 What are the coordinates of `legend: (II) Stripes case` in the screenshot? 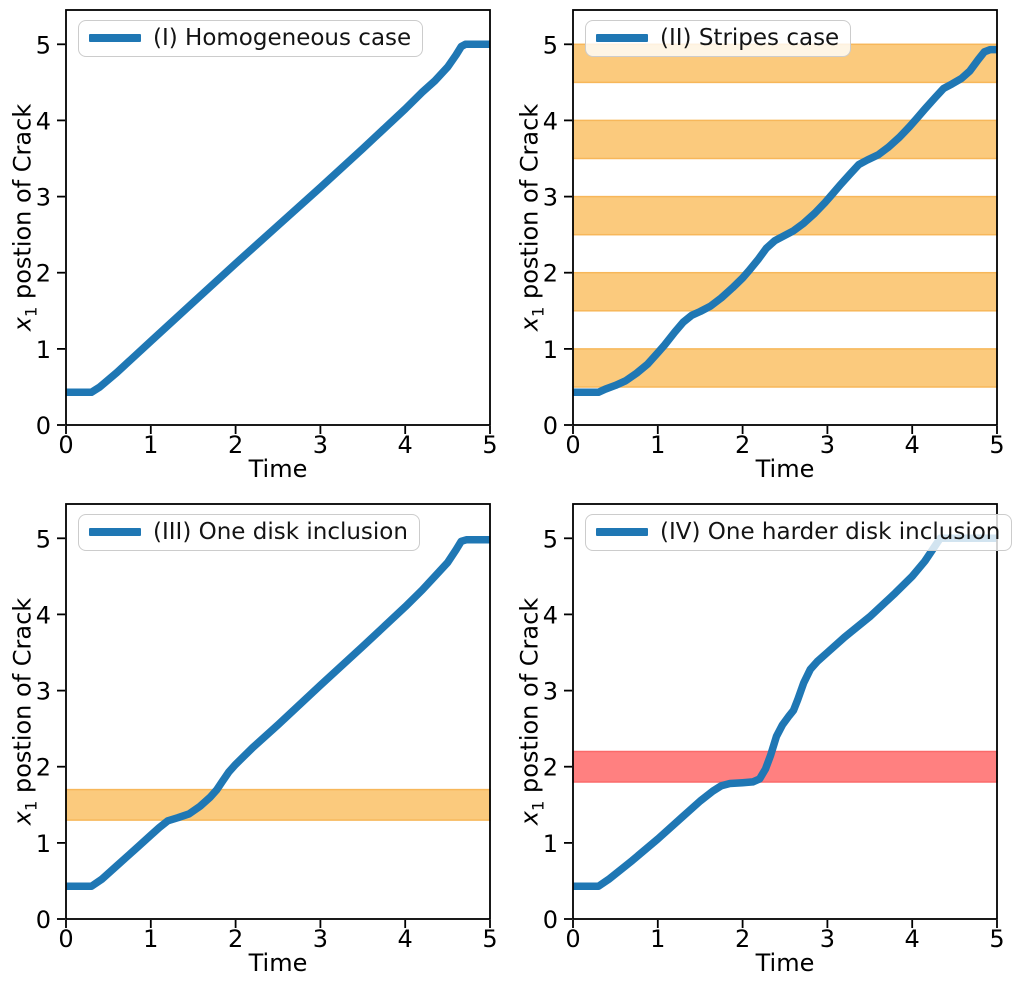 It's located at (718, 38).